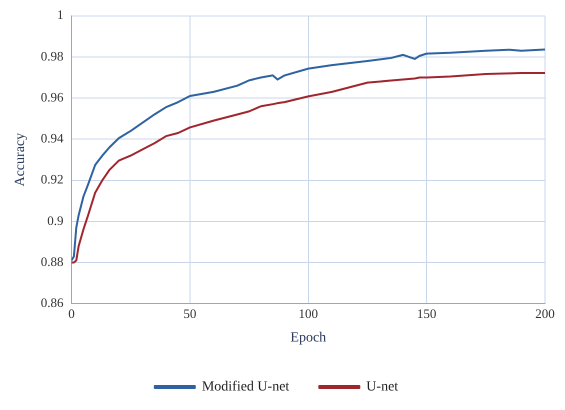  Describe the element at coordinates (308, 313) in the screenshot. I see `x-tick-label: 100` at that location.